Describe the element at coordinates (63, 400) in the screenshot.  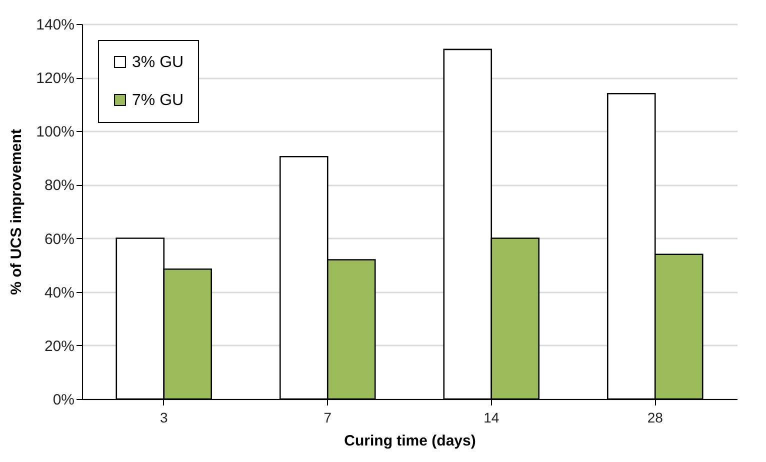
I see `y-tick-label: 0%` at that location.